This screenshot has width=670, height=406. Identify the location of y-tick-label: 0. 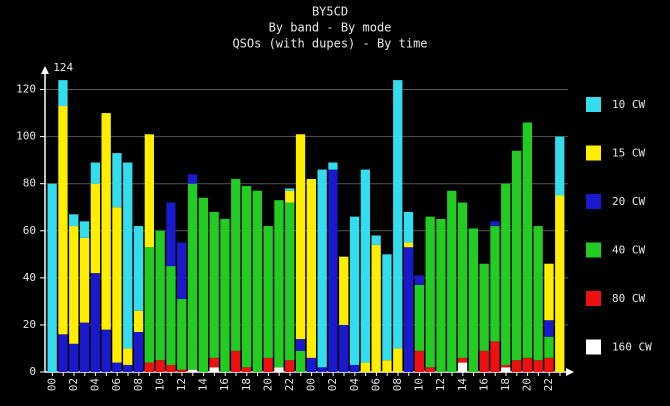
(32, 371).